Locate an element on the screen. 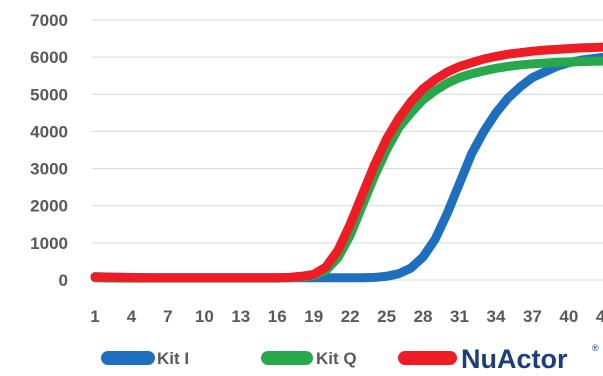  y-tick-label: 1000 is located at coordinates (49, 243).